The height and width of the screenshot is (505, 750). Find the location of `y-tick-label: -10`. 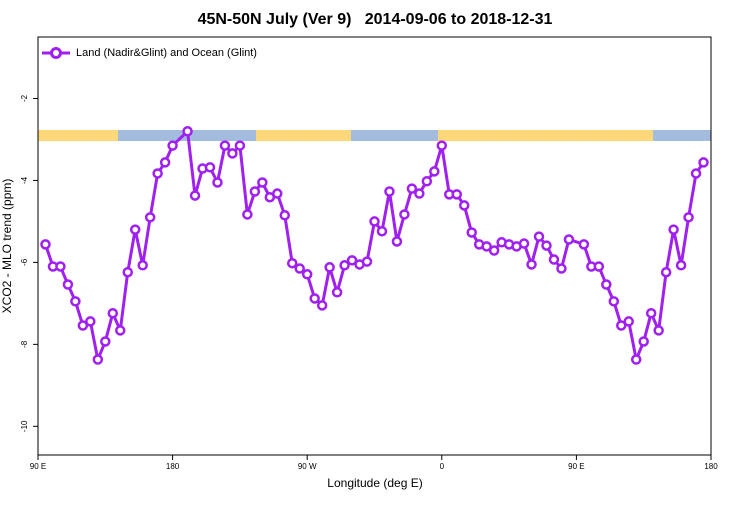

y-tick-label: -10 is located at coordinates (24, 426).